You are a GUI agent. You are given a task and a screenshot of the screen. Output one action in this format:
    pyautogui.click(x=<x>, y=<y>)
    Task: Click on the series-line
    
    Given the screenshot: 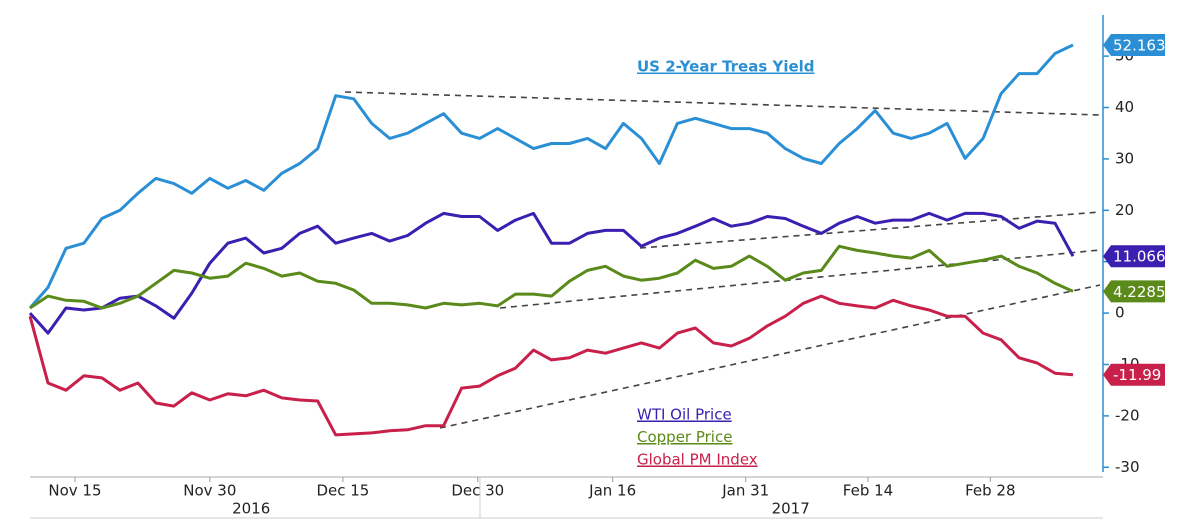 What is the action you would take?
    pyautogui.click(x=551, y=277)
    